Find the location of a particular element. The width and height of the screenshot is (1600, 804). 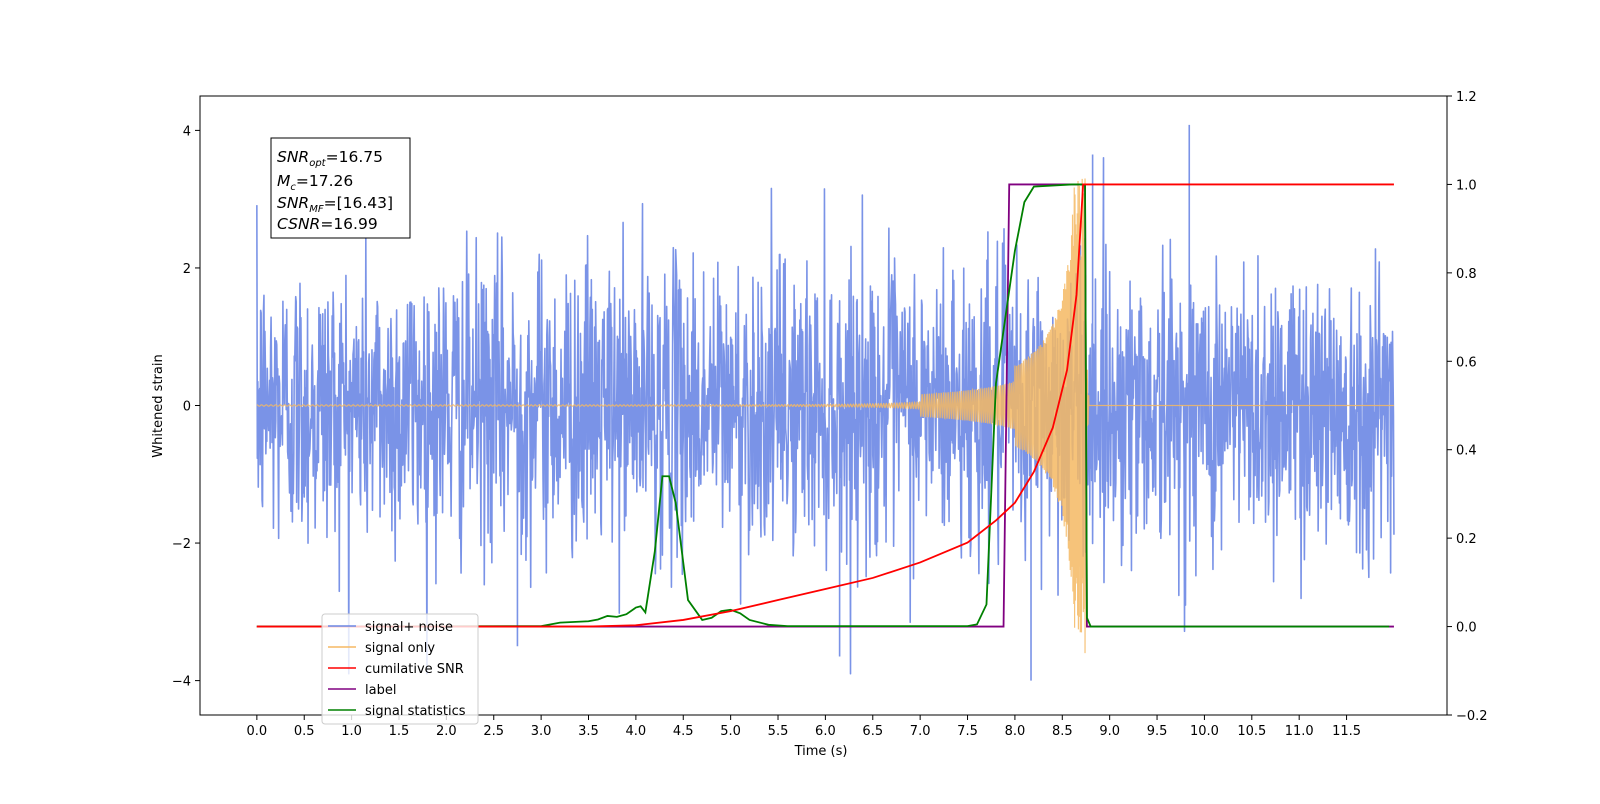

x-tick-label: 6.5 is located at coordinates (872, 731).